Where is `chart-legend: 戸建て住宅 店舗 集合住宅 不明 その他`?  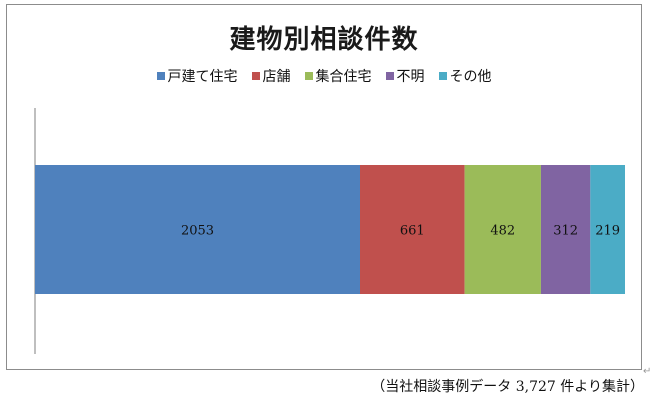 chart-legend: 戸建て住宅 店舗 集合住宅 不明 その他 is located at coordinates (324, 76).